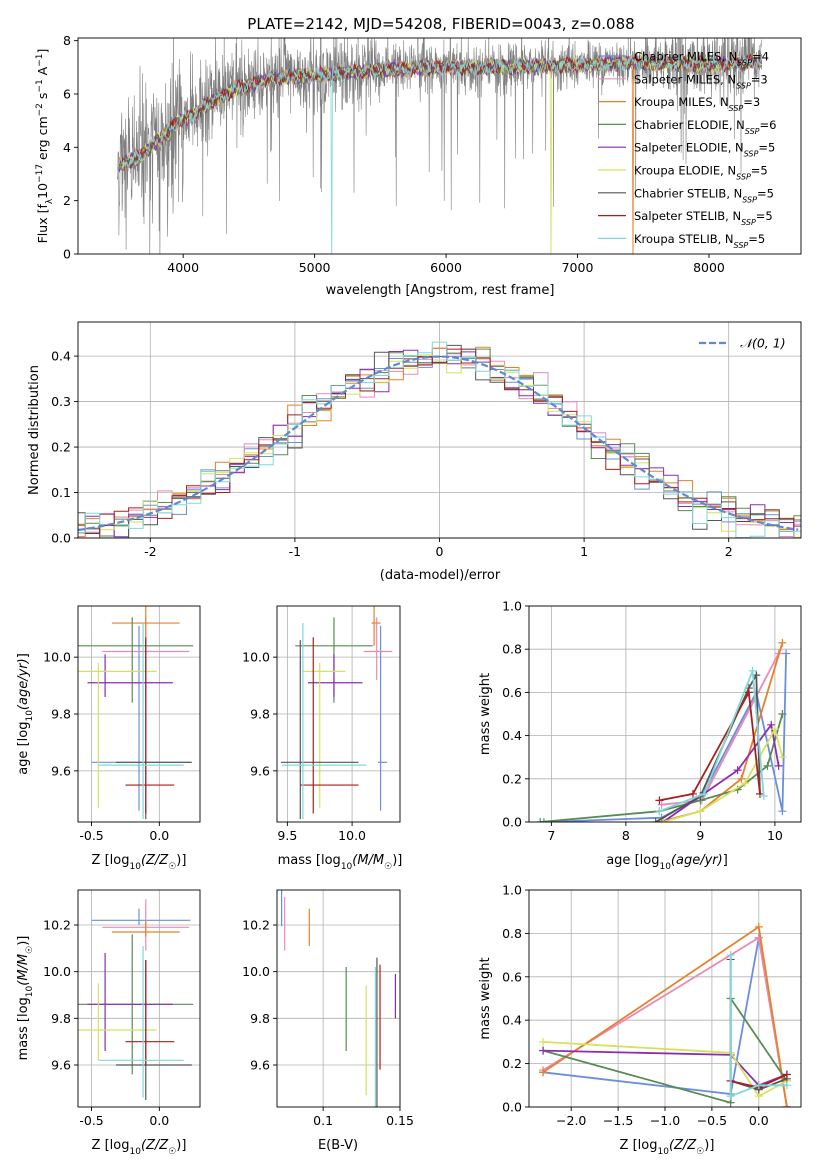 The width and height of the screenshot is (819, 1170). I want to click on y-tick-label: 4, so click(67, 147).